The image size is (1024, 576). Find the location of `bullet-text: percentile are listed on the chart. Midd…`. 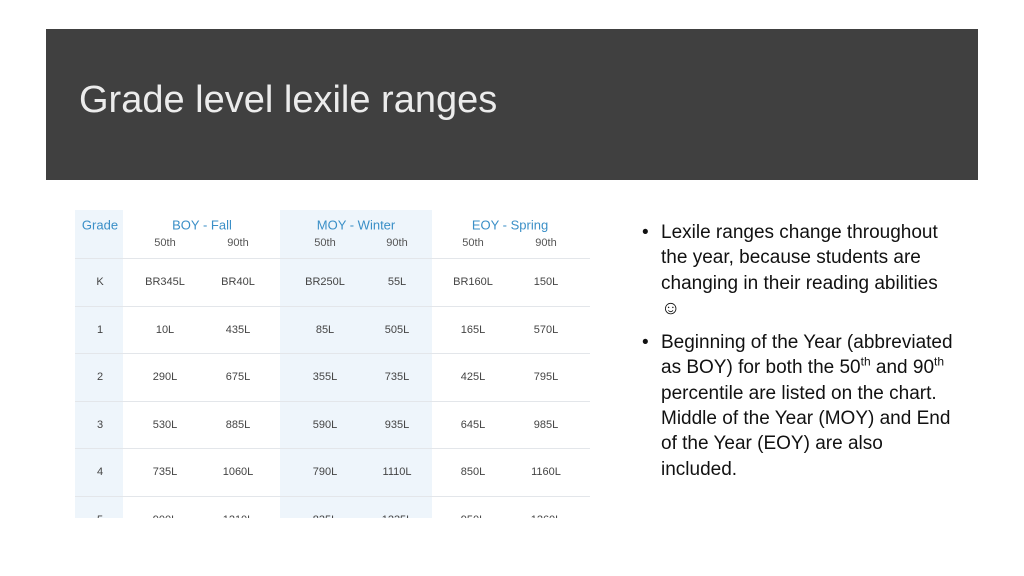

bullet-text: percentile are listed on the chart. Midd… is located at coordinates (806, 431).